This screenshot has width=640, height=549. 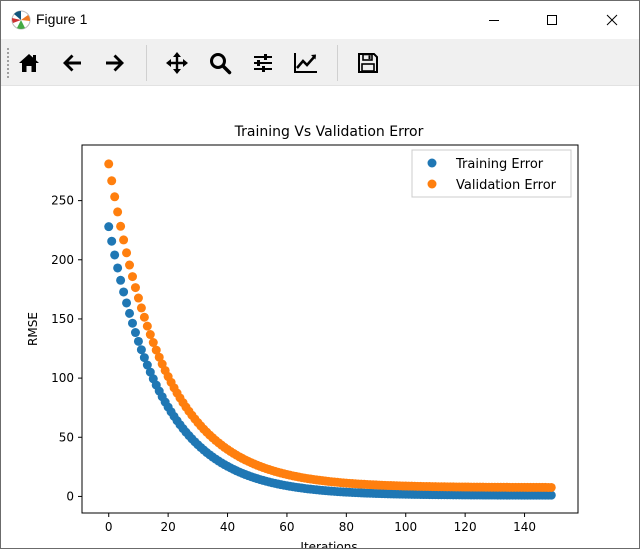 I want to click on sliders-icon, so click(x=263, y=63).